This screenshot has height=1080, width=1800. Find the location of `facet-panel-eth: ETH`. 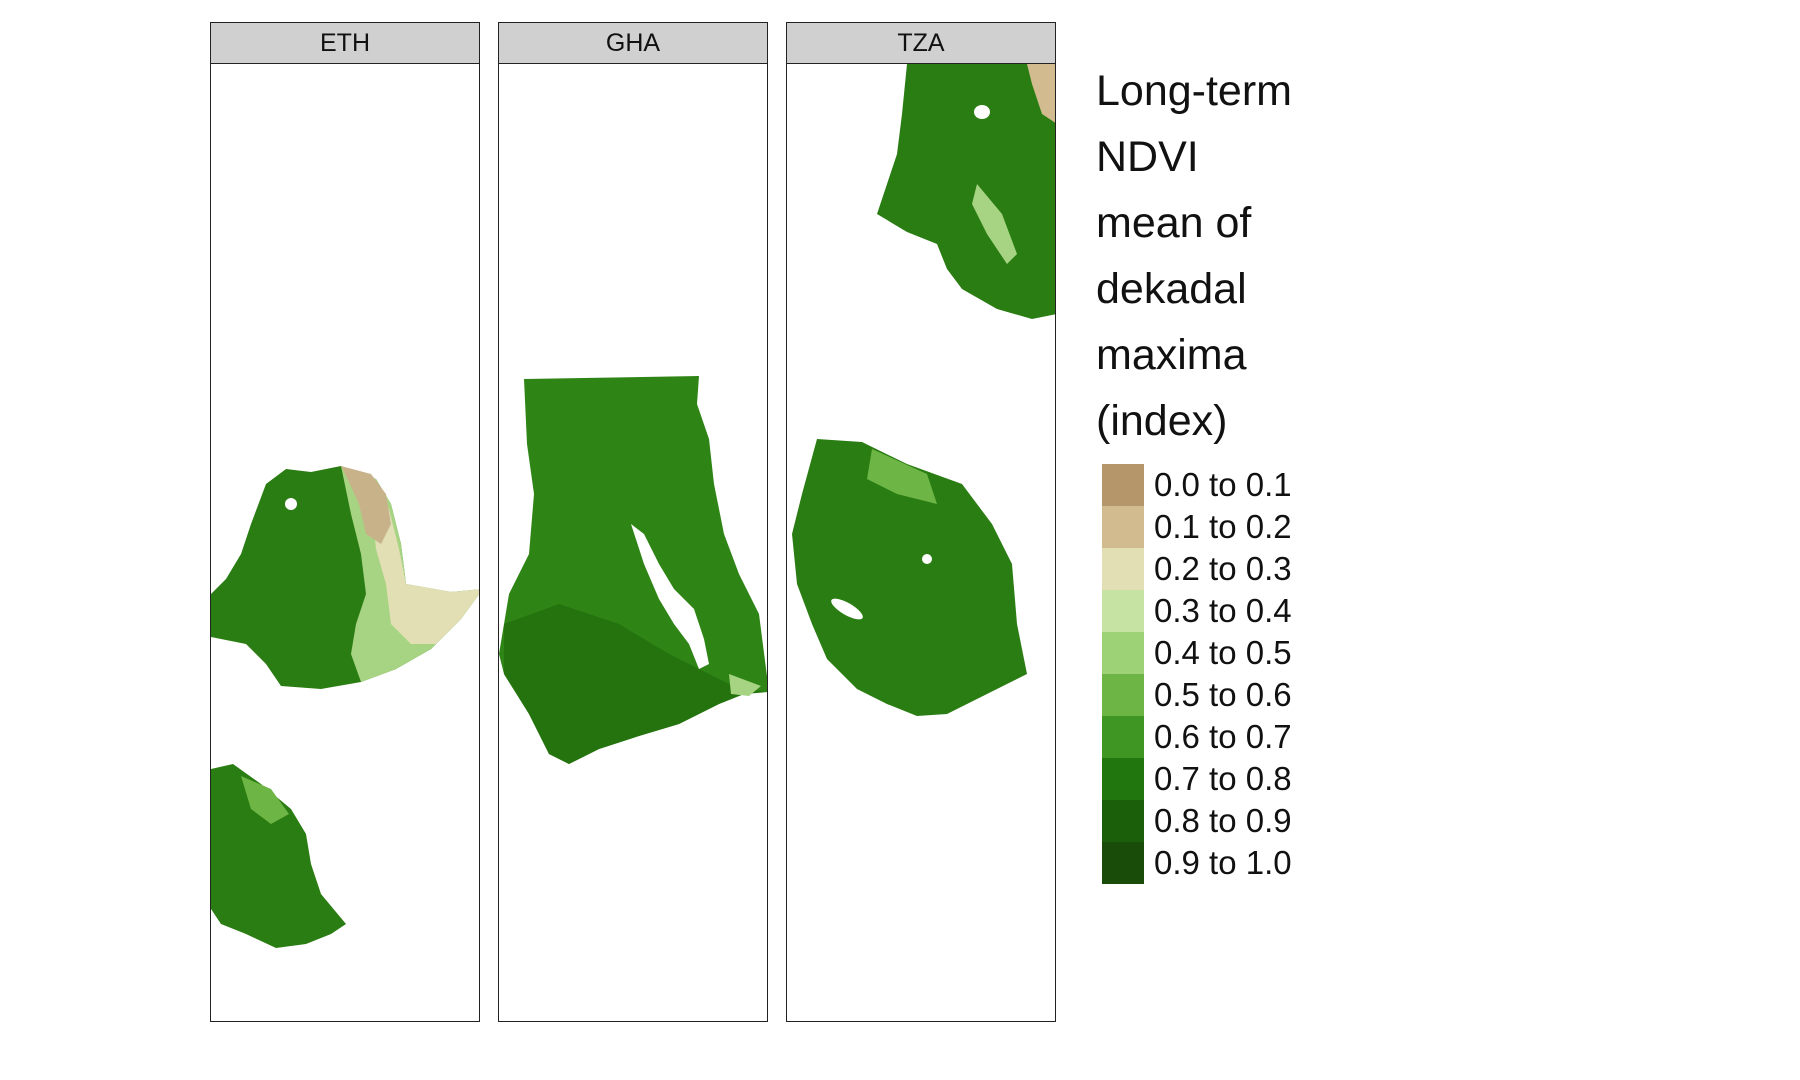

facet-panel-eth: ETH is located at coordinates (345, 522).